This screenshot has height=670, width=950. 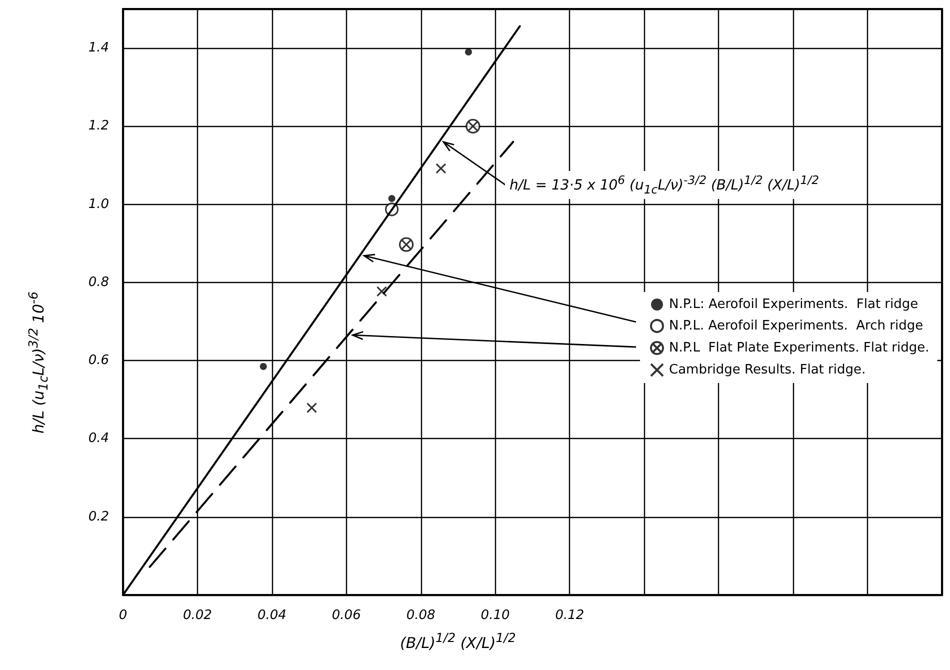 I want to click on text: h/L = 13·5 x 10$^{6}$ (u$_{1c}$L/ν)$^{-3/2}$ (B/L)$^{1/2}$ (X/L)$^{1/2}$, so click(x=664, y=185).